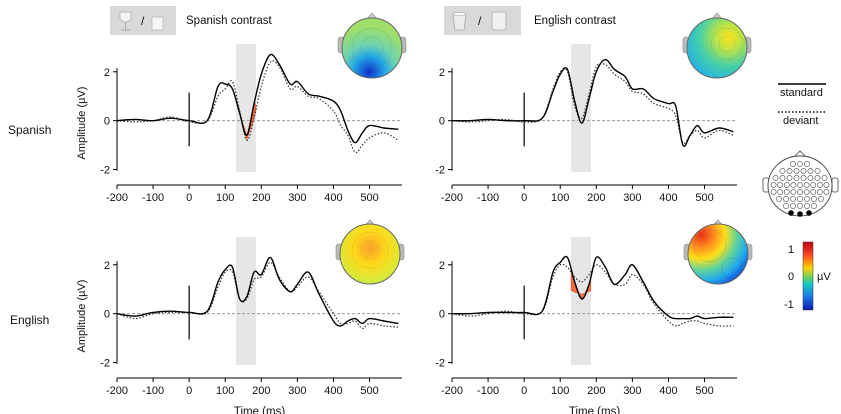  Describe the element at coordinates (370, 252) in the screenshot. I see `topomap-english-spanish` at that location.